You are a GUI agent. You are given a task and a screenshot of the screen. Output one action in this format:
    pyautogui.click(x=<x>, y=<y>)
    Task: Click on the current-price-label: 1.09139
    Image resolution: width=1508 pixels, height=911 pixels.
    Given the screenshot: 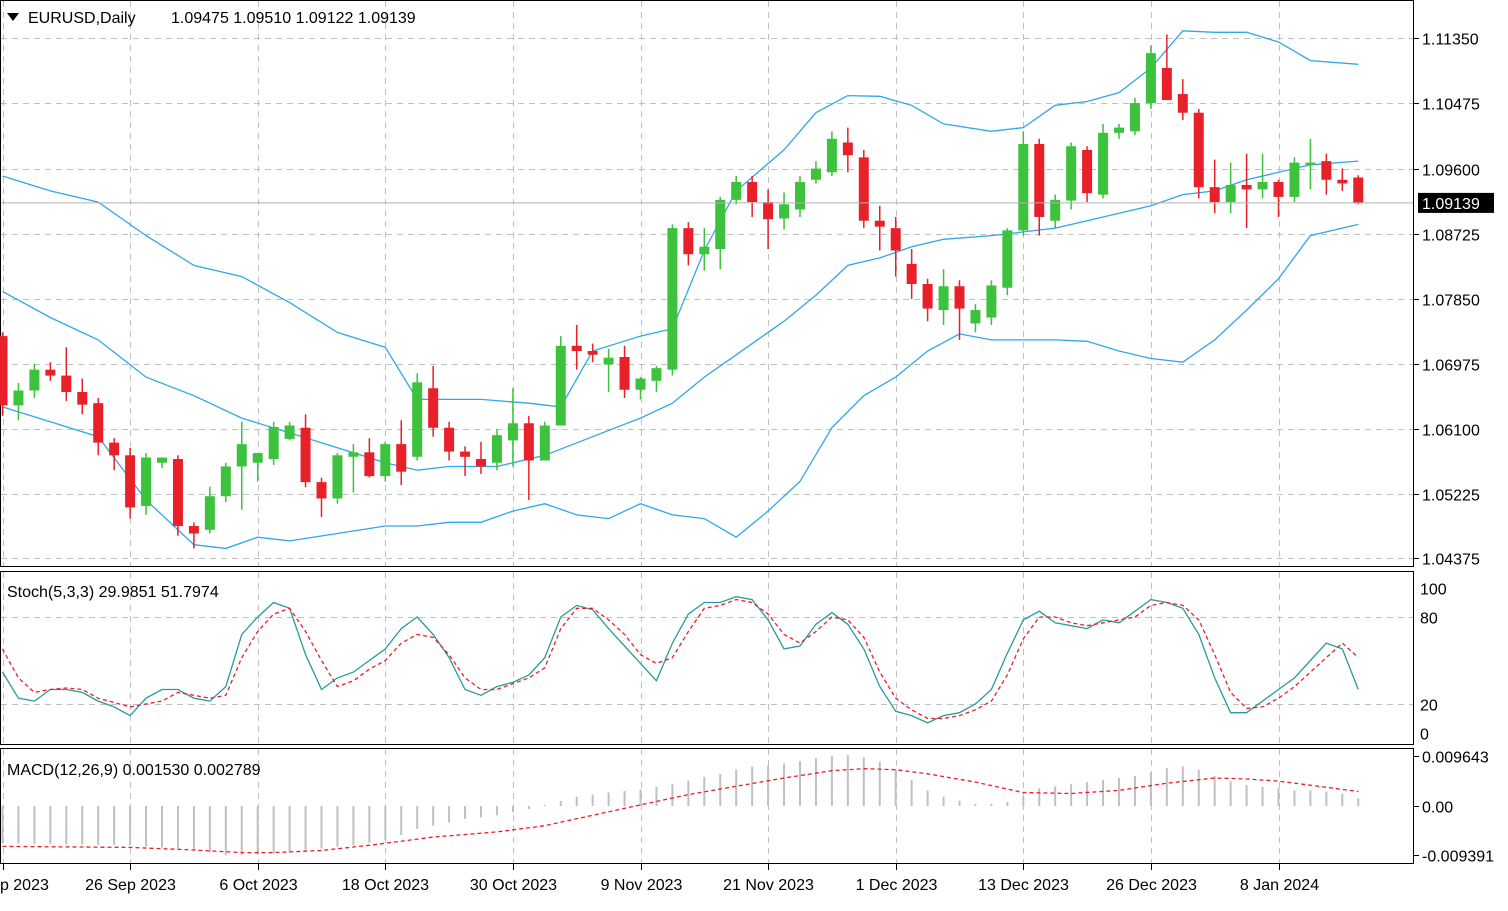 What is the action you would take?
    pyautogui.click(x=1451, y=204)
    